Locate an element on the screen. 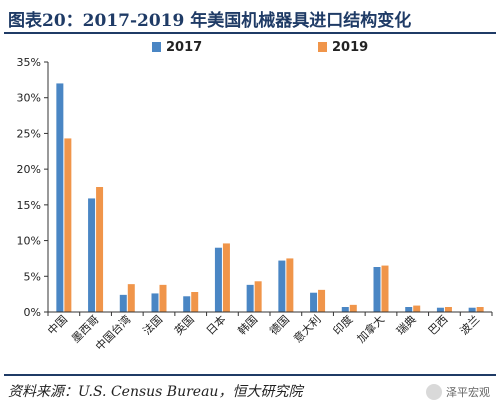  watermark: 泽平宏观 is located at coordinates (458, 392).